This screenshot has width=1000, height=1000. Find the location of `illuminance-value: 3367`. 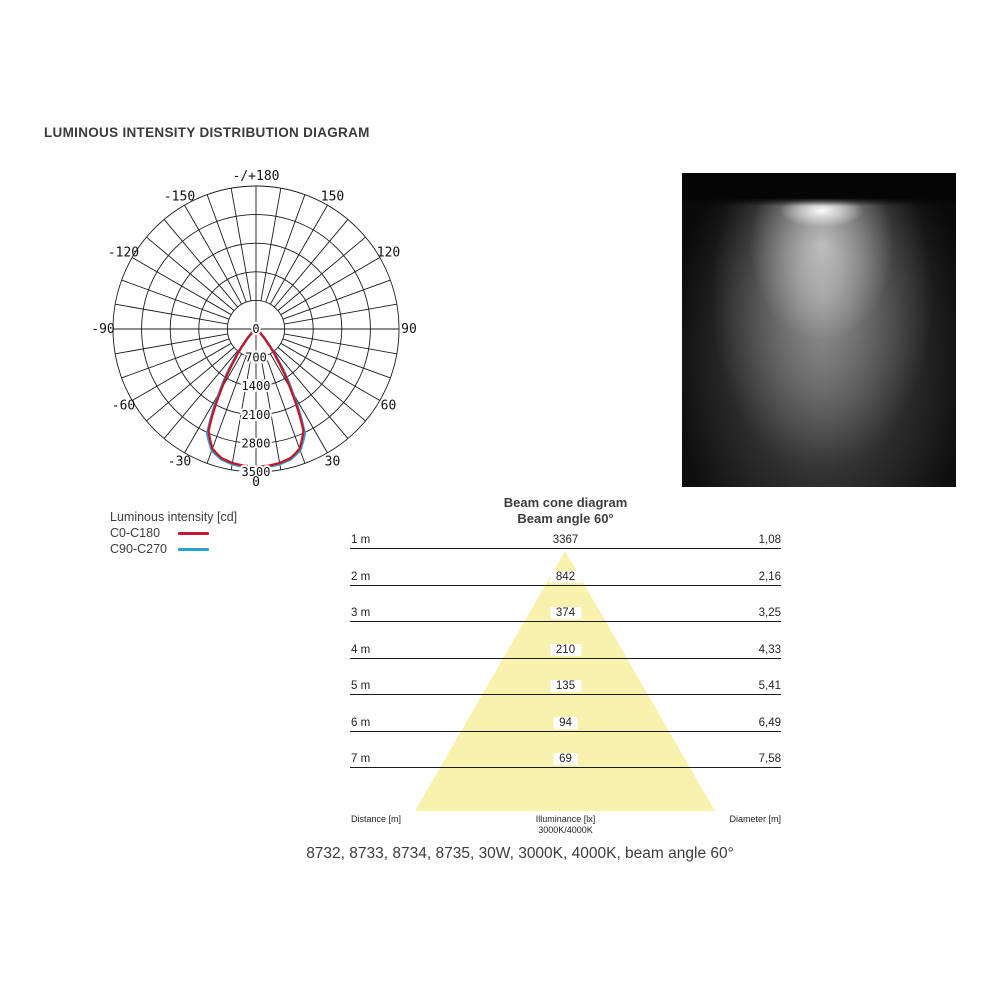

illuminance-value: 3367 is located at coordinates (565, 540).